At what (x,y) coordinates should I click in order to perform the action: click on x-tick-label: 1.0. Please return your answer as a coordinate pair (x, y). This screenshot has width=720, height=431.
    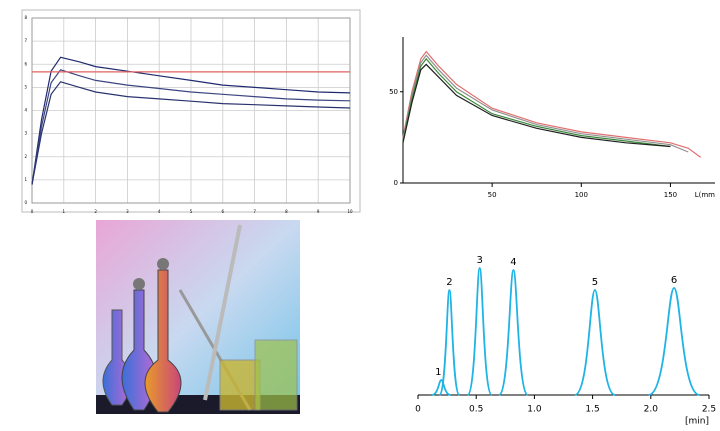
    Looking at the image, I should click on (534, 410).